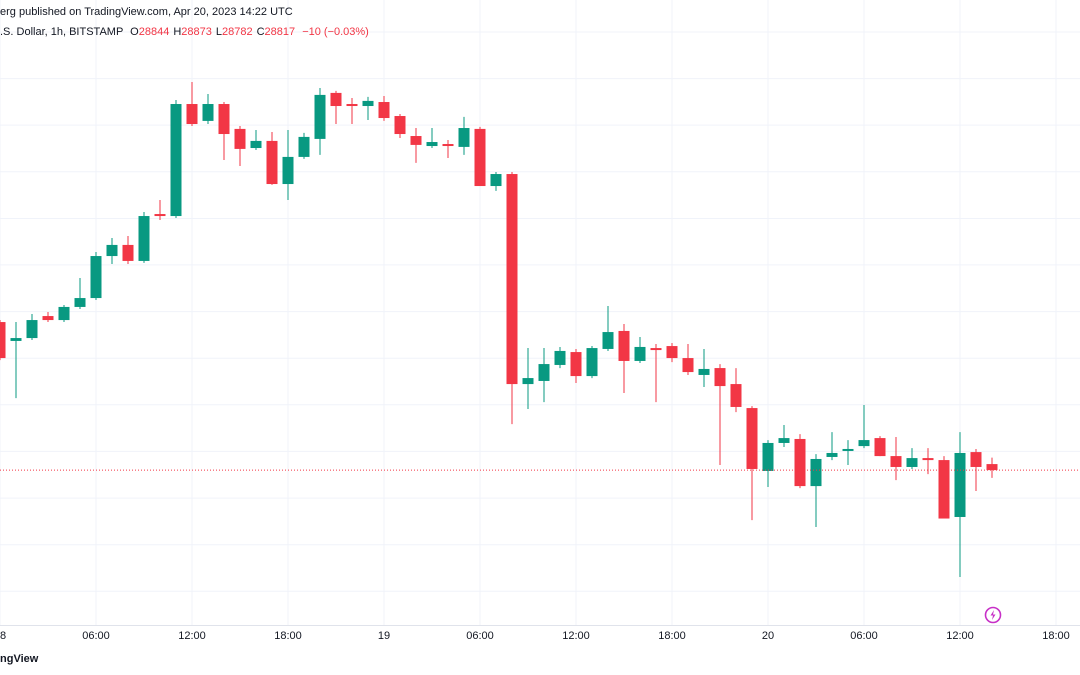 The image size is (1080, 675). I want to click on ohlc-value: 28873, so click(196, 32).